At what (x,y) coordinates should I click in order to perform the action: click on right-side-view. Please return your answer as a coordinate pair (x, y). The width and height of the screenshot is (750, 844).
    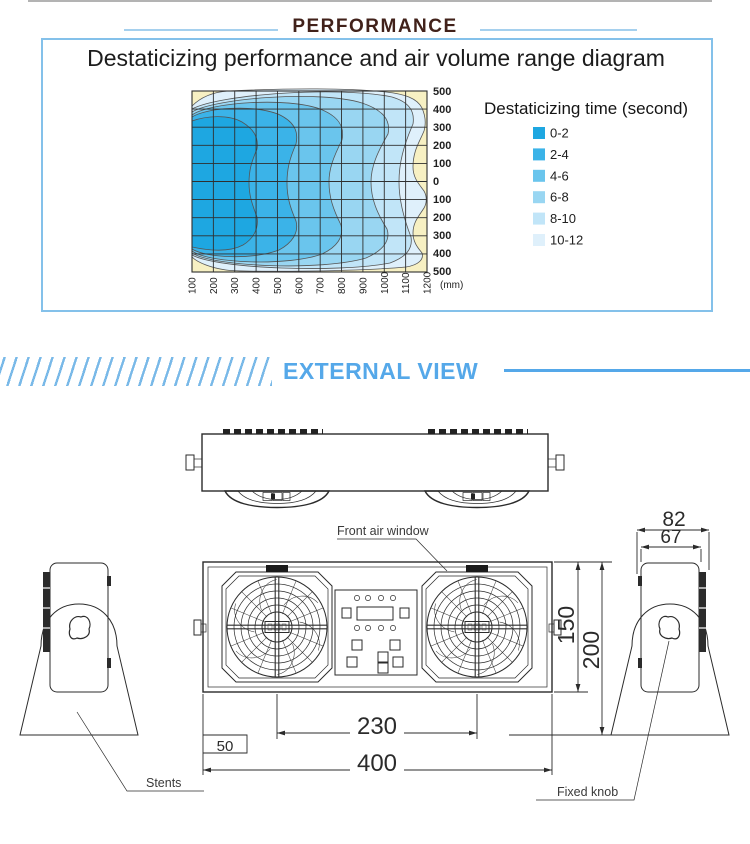
    Looking at the image, I should click on (670, 649).